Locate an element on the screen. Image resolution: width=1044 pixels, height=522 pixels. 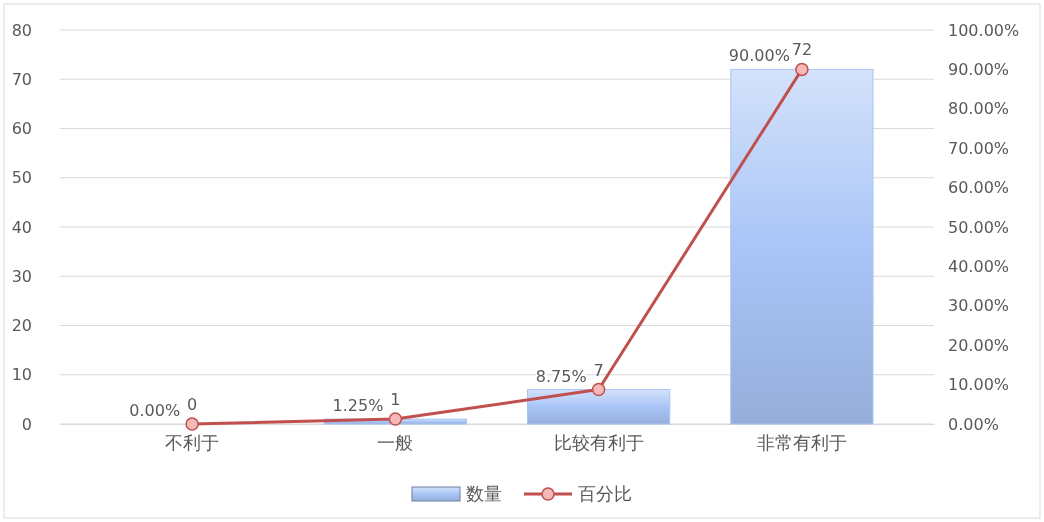
y2-tick-label: 20.00% is located at coordinates (979, 345).